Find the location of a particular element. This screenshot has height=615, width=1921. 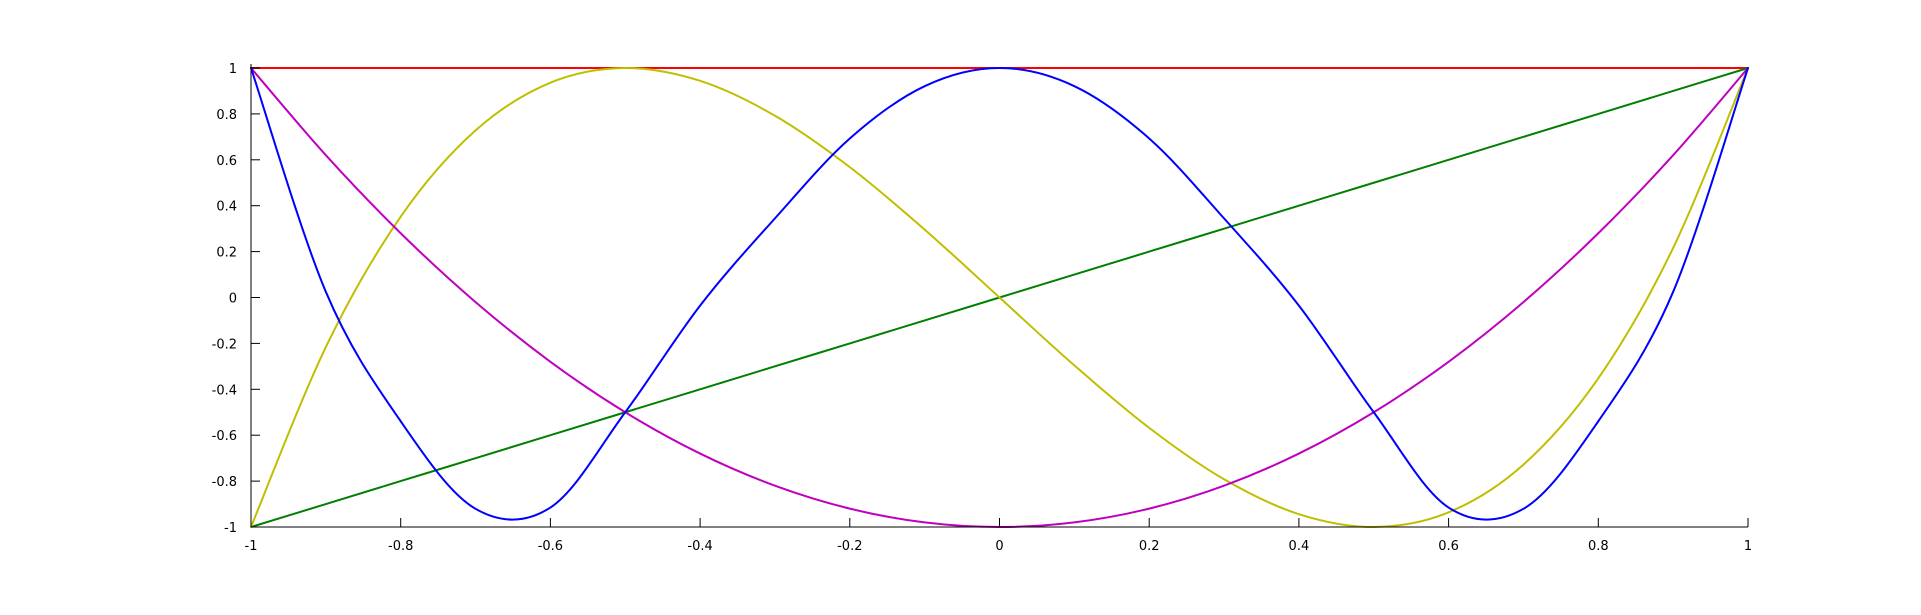

x-tick-label: -0.2 is located at coordinates (849, 546).